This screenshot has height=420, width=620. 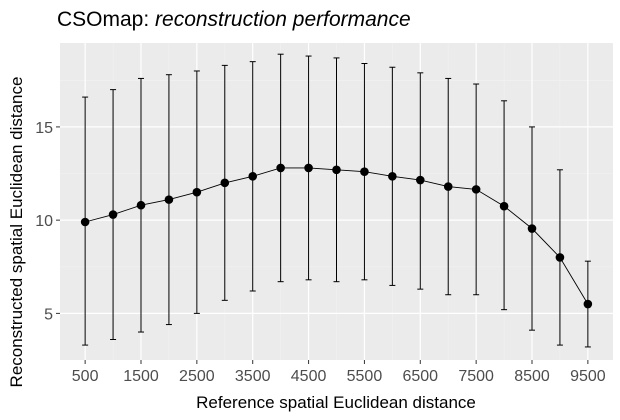 What do you see at coordinates (339, 372) in the screenshot?
I see `x-axis: 500 1500 2500 3500 4500 5500 6500 7500 8500 9500` at bounding box center [339, 372].